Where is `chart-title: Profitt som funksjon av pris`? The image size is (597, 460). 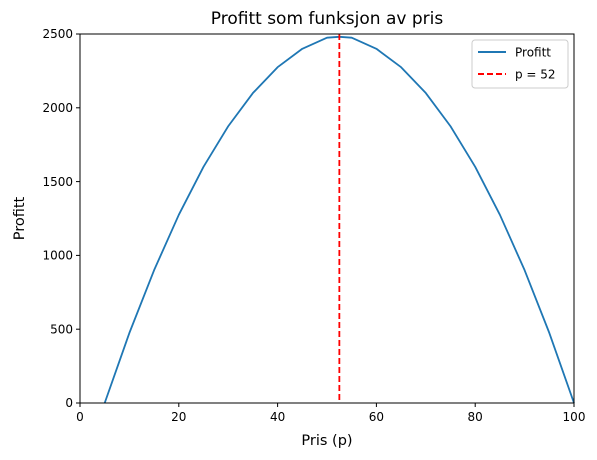 chart-title: Profitt som funksjon av pris is located at coordinates (327, 19).